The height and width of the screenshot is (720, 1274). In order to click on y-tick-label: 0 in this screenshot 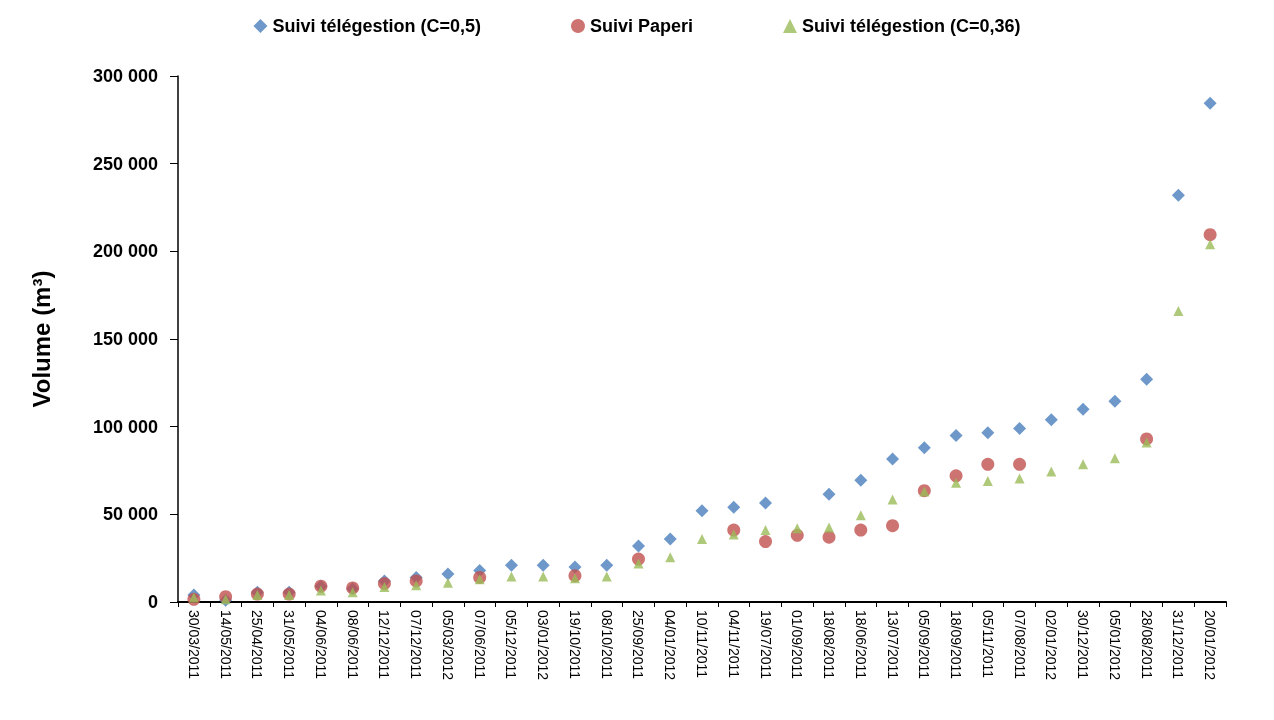, I will do `click(152, 602)`.